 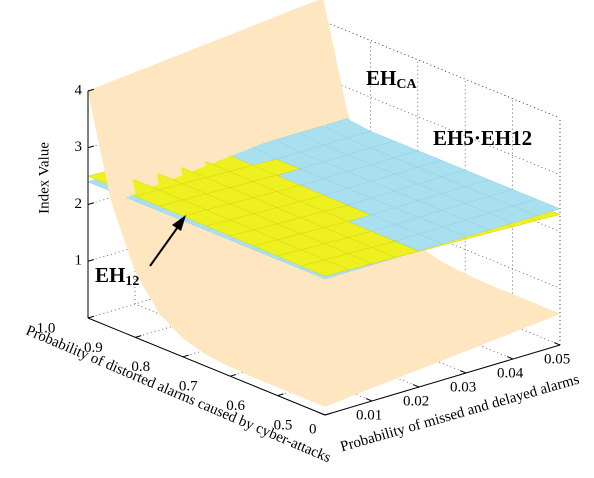 I want to click on z-tick-label: 4, so click(x=79, y=90).